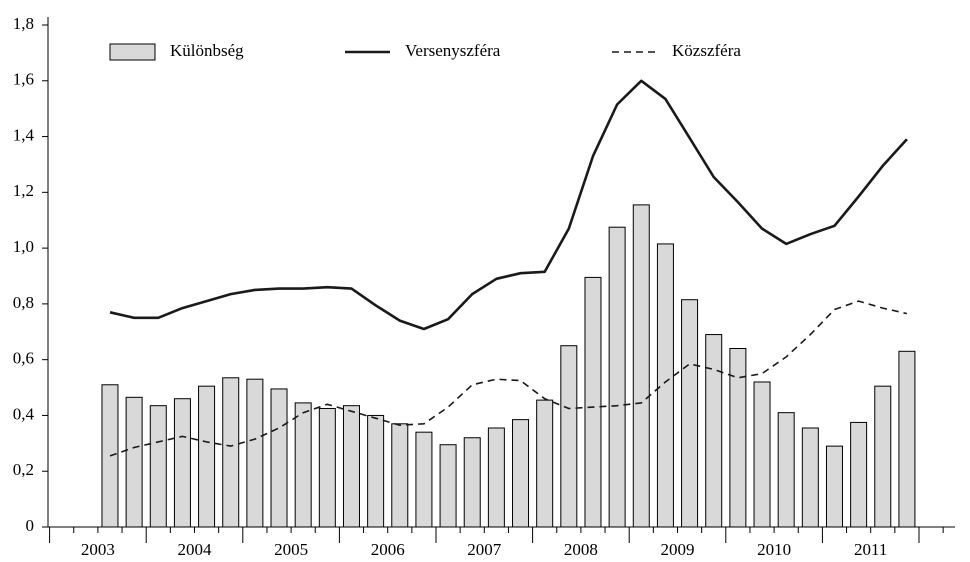 The width and height of the screenshot is (970, 562). Describe the element at coordinates (23, 358) in the screenshot. I see `y-tick-label: 0,6` at that location.